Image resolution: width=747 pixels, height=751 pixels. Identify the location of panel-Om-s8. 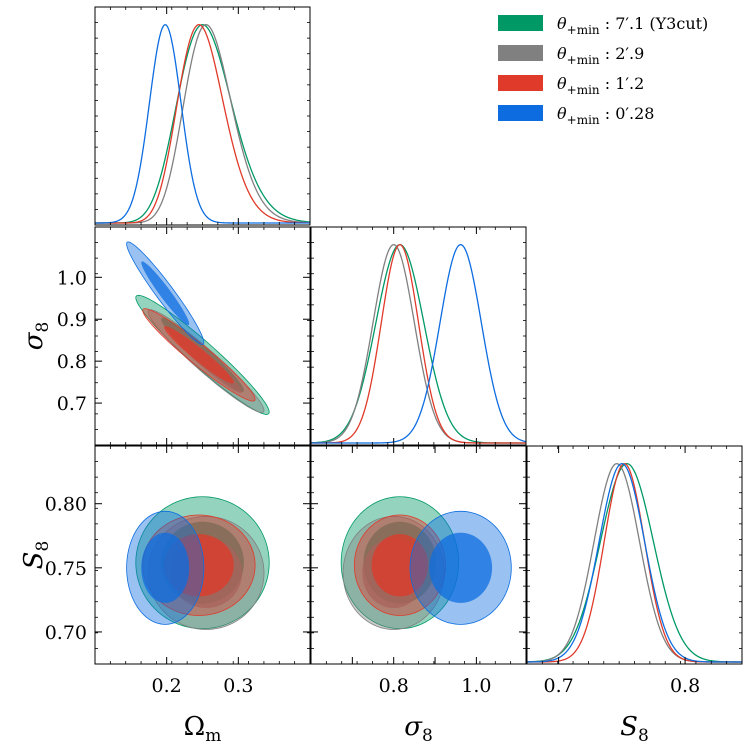
(202, 336).